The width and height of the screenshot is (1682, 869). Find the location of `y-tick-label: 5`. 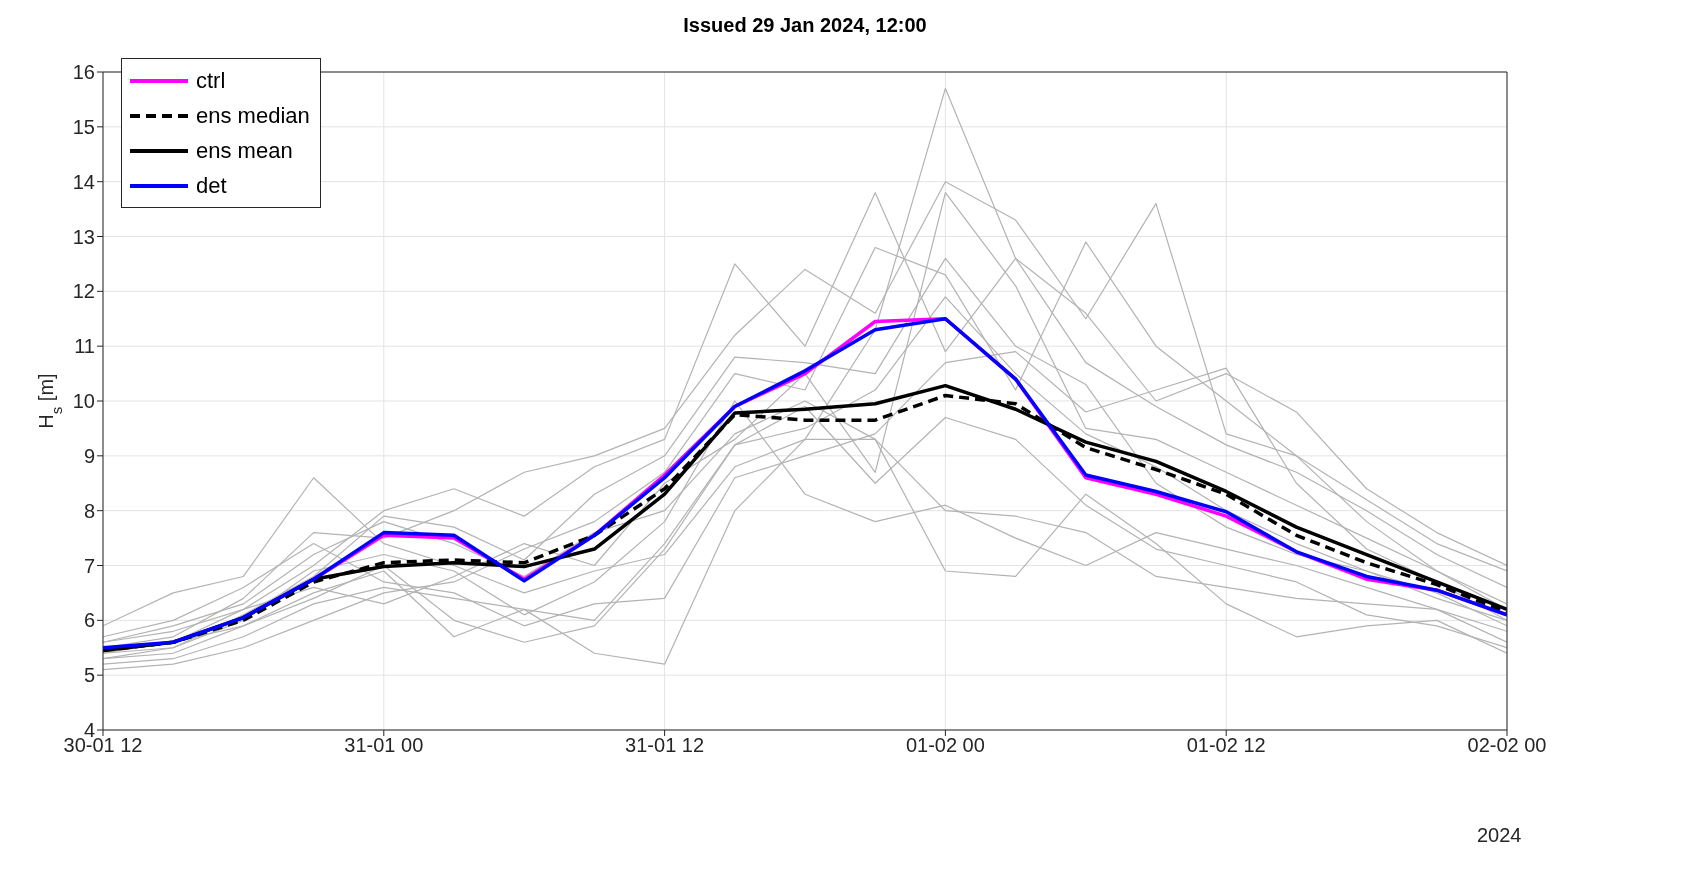

y-tick-label: 5 is located at coordinates (89, 675).